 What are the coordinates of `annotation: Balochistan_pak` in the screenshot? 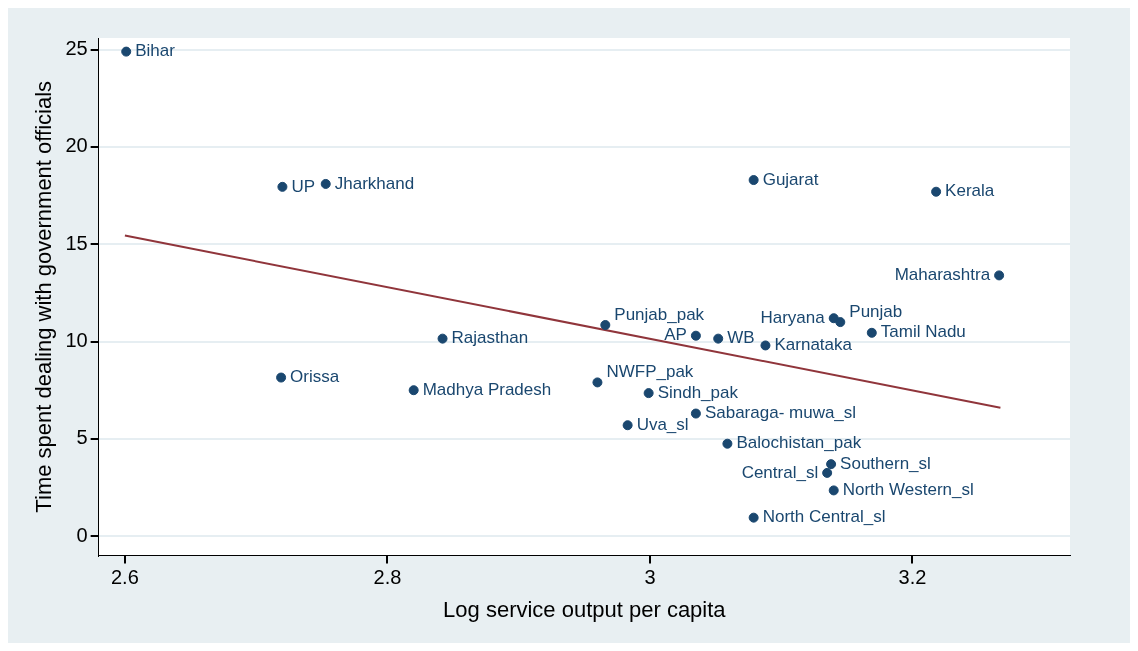 It's located at (799, 443).